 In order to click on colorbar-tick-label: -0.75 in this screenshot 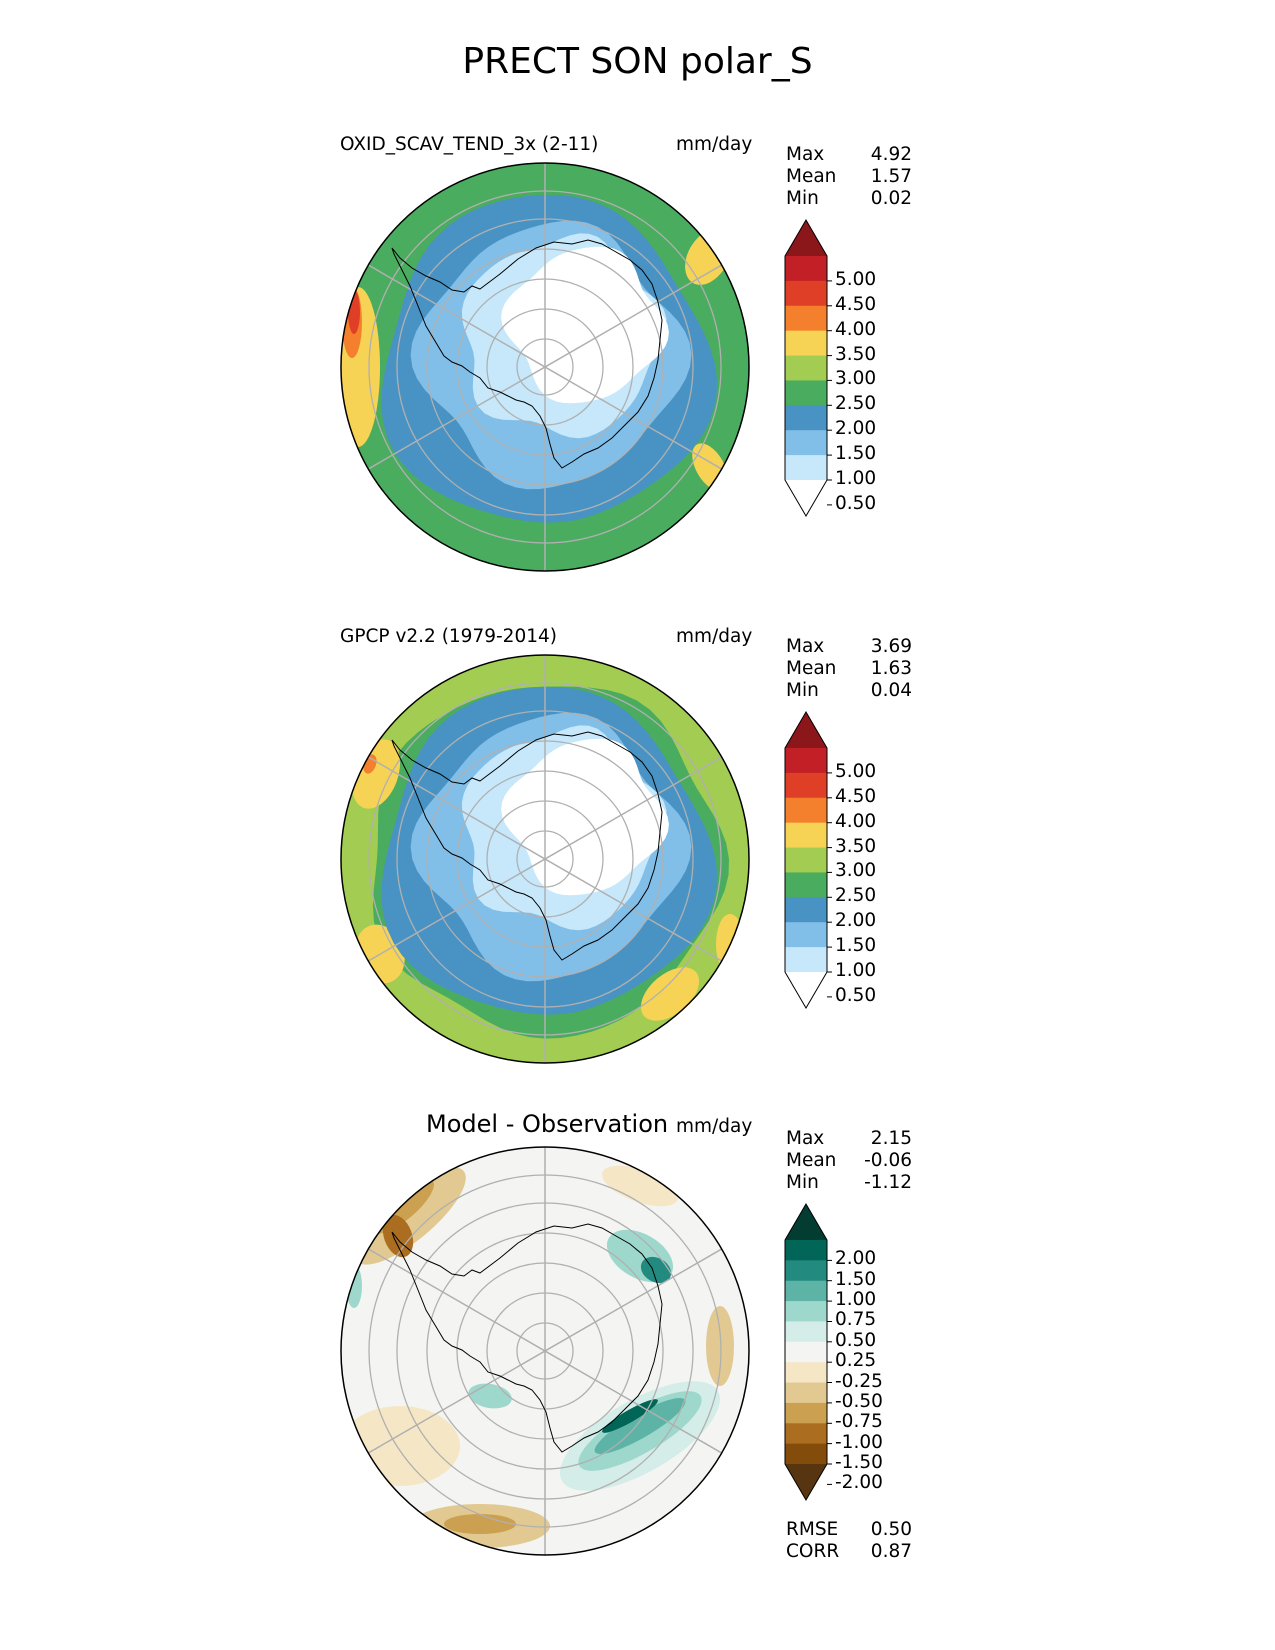, I will do `click(859, 1422)`.